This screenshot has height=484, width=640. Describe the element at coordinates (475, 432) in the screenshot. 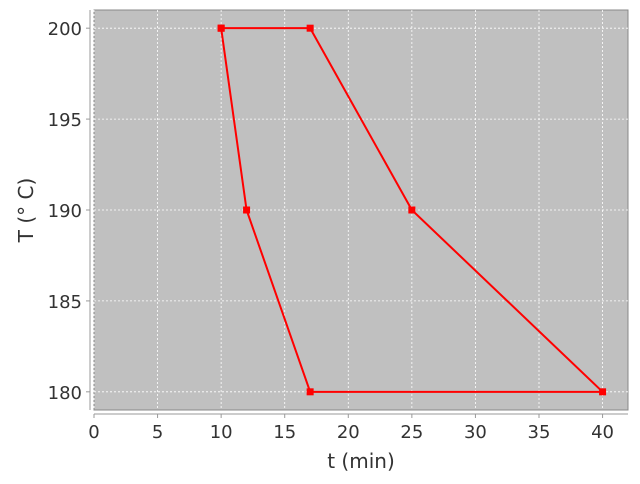

I see `x-tick-label: 30` at that location.